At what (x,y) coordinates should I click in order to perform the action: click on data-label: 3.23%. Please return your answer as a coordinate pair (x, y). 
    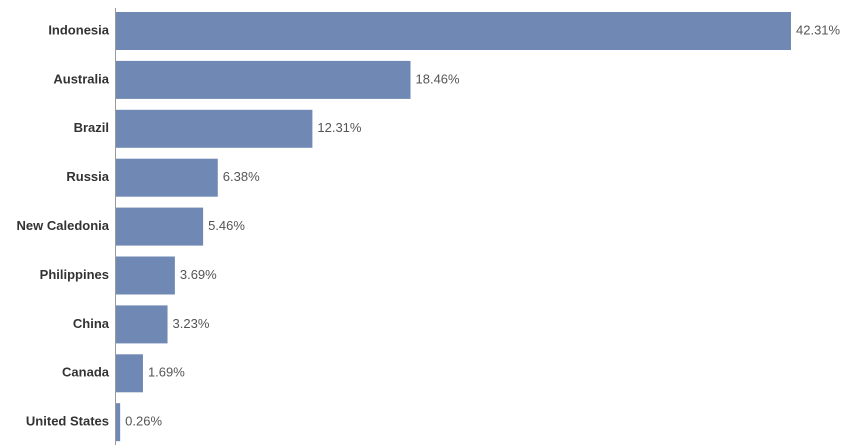
    Looking at the image, I should click on (191, 323).